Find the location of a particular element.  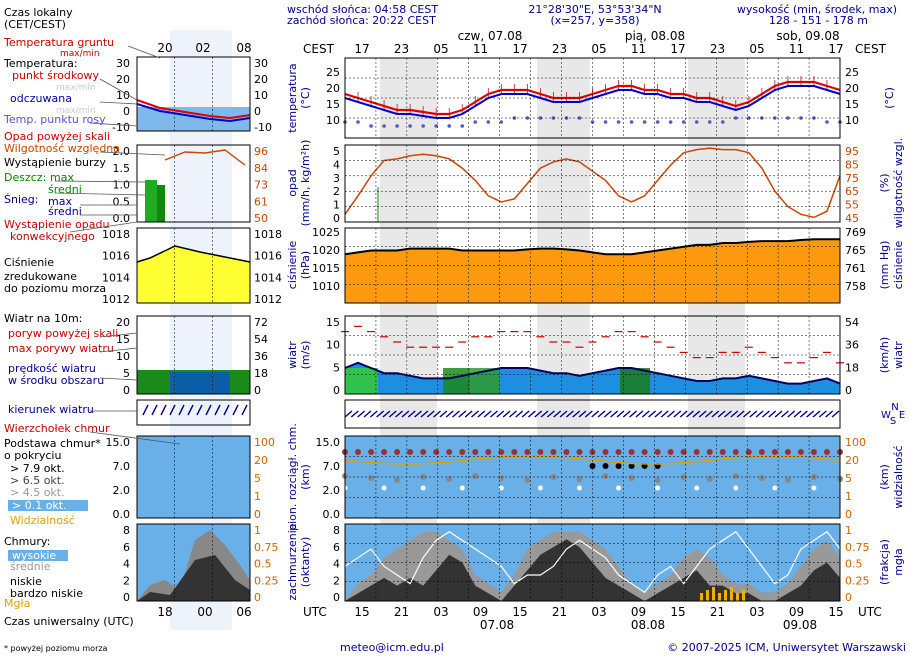

base-ytick-r: 0 is located at coordinates (848, 514).